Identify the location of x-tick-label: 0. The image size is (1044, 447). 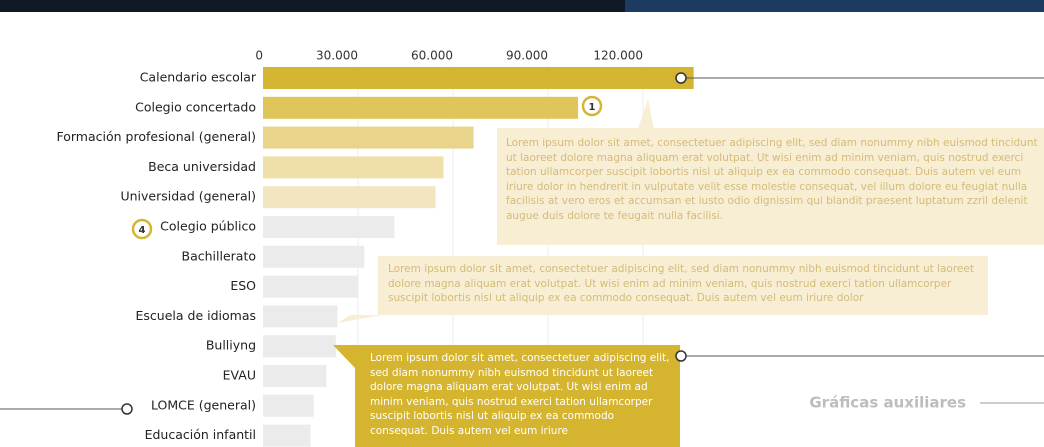
(259, 56).